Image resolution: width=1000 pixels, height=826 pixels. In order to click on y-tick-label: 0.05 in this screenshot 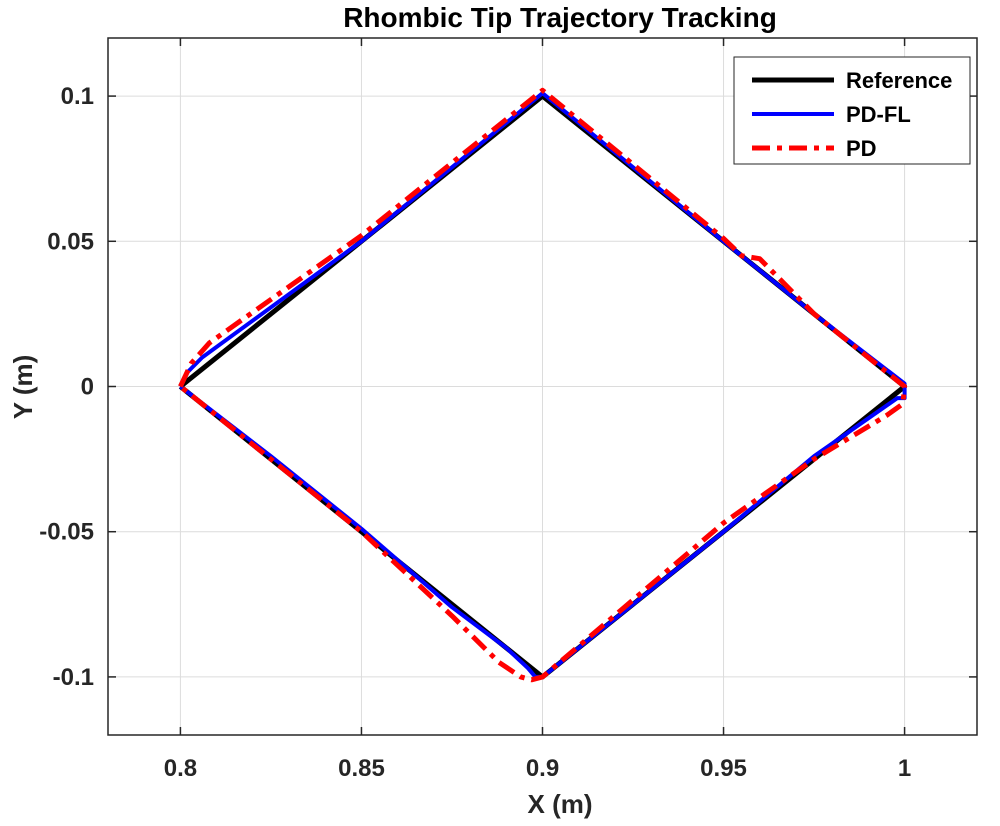, I will do `click(70, 241)`.